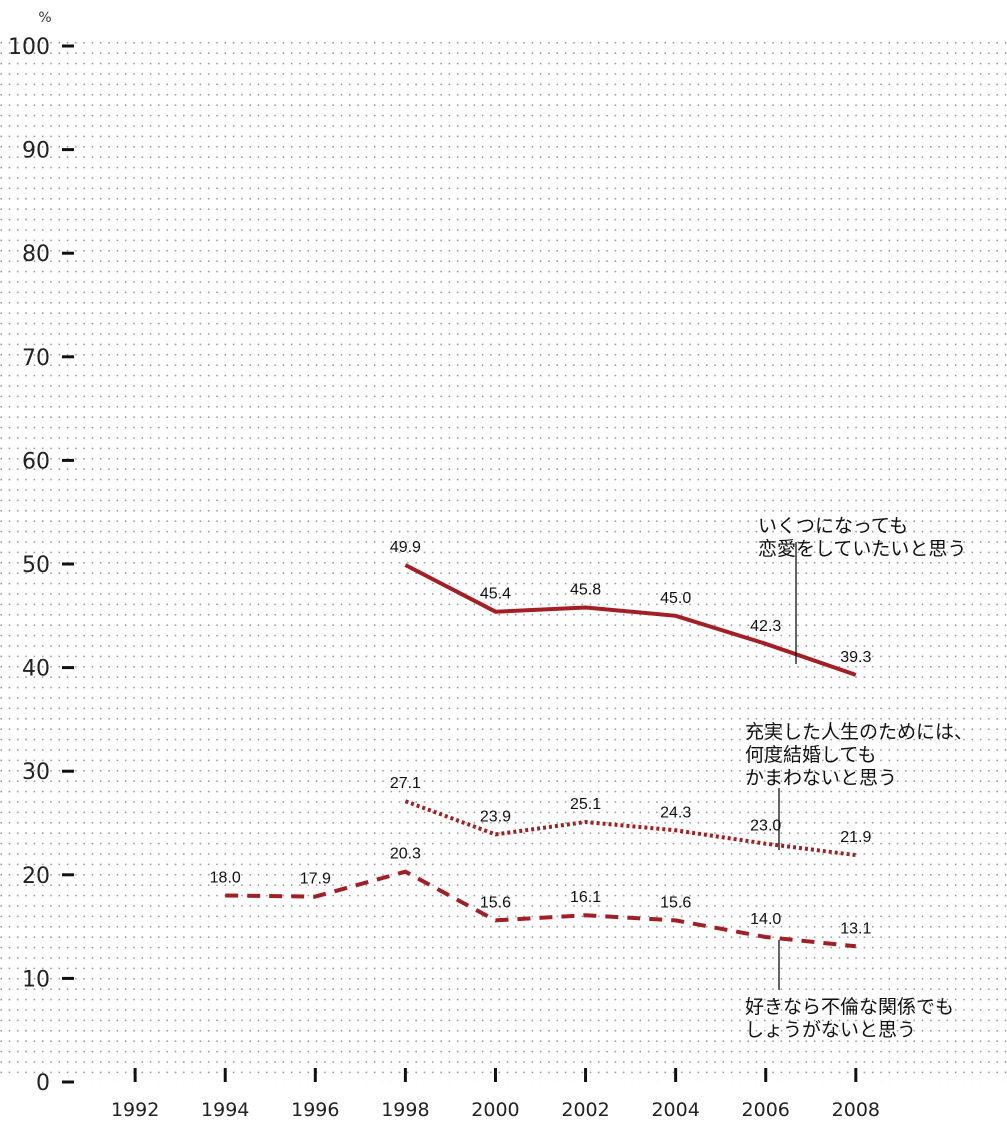 This screenshot has width=1007, height=1122. What do you see at coordinates (225, 878) in the screenshot?
I see `data-label: 18.0` at bounding box center [225, 878].